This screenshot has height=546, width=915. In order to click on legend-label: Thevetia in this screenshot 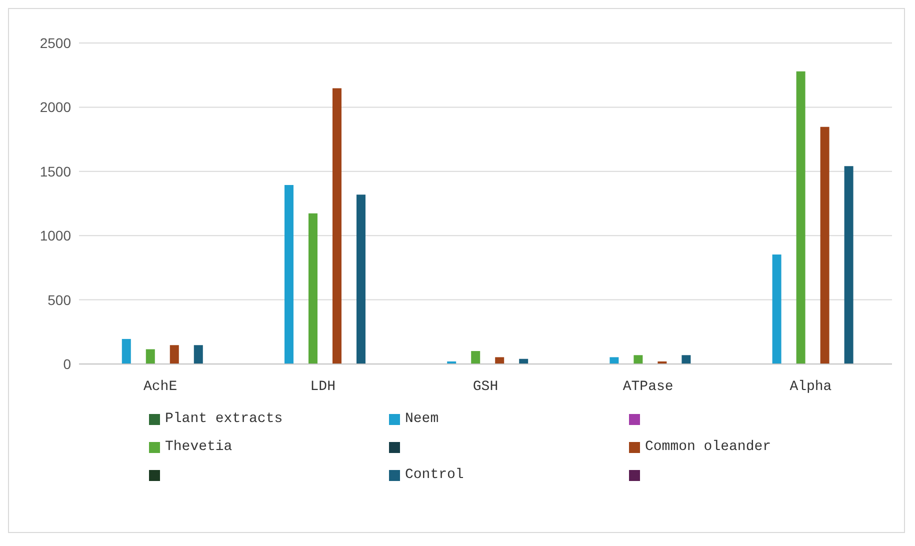, I will do `click(198, 447)`.